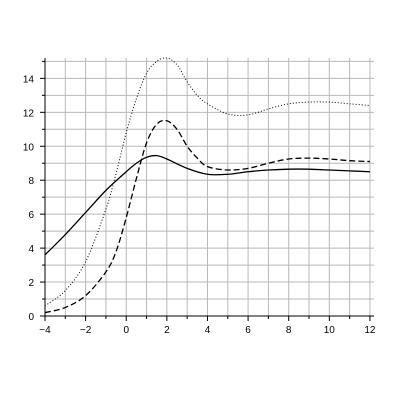 The image size is (402, 402). I want to click on y-tick-label: 14, so click(29, 79).